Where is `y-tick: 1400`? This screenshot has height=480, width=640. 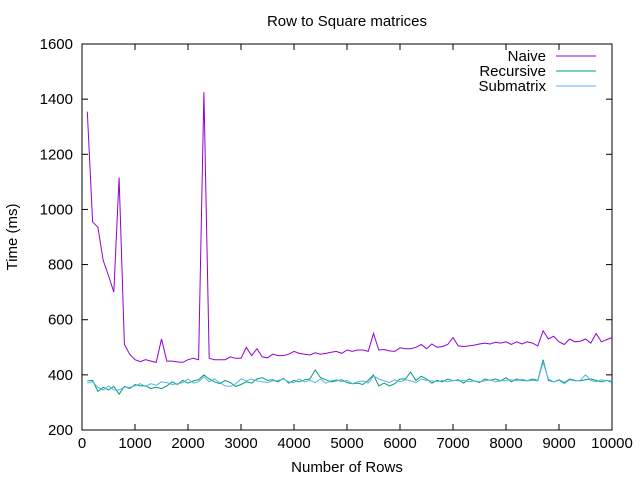 y-tick: 1400 is located at coordinates (326, 99).